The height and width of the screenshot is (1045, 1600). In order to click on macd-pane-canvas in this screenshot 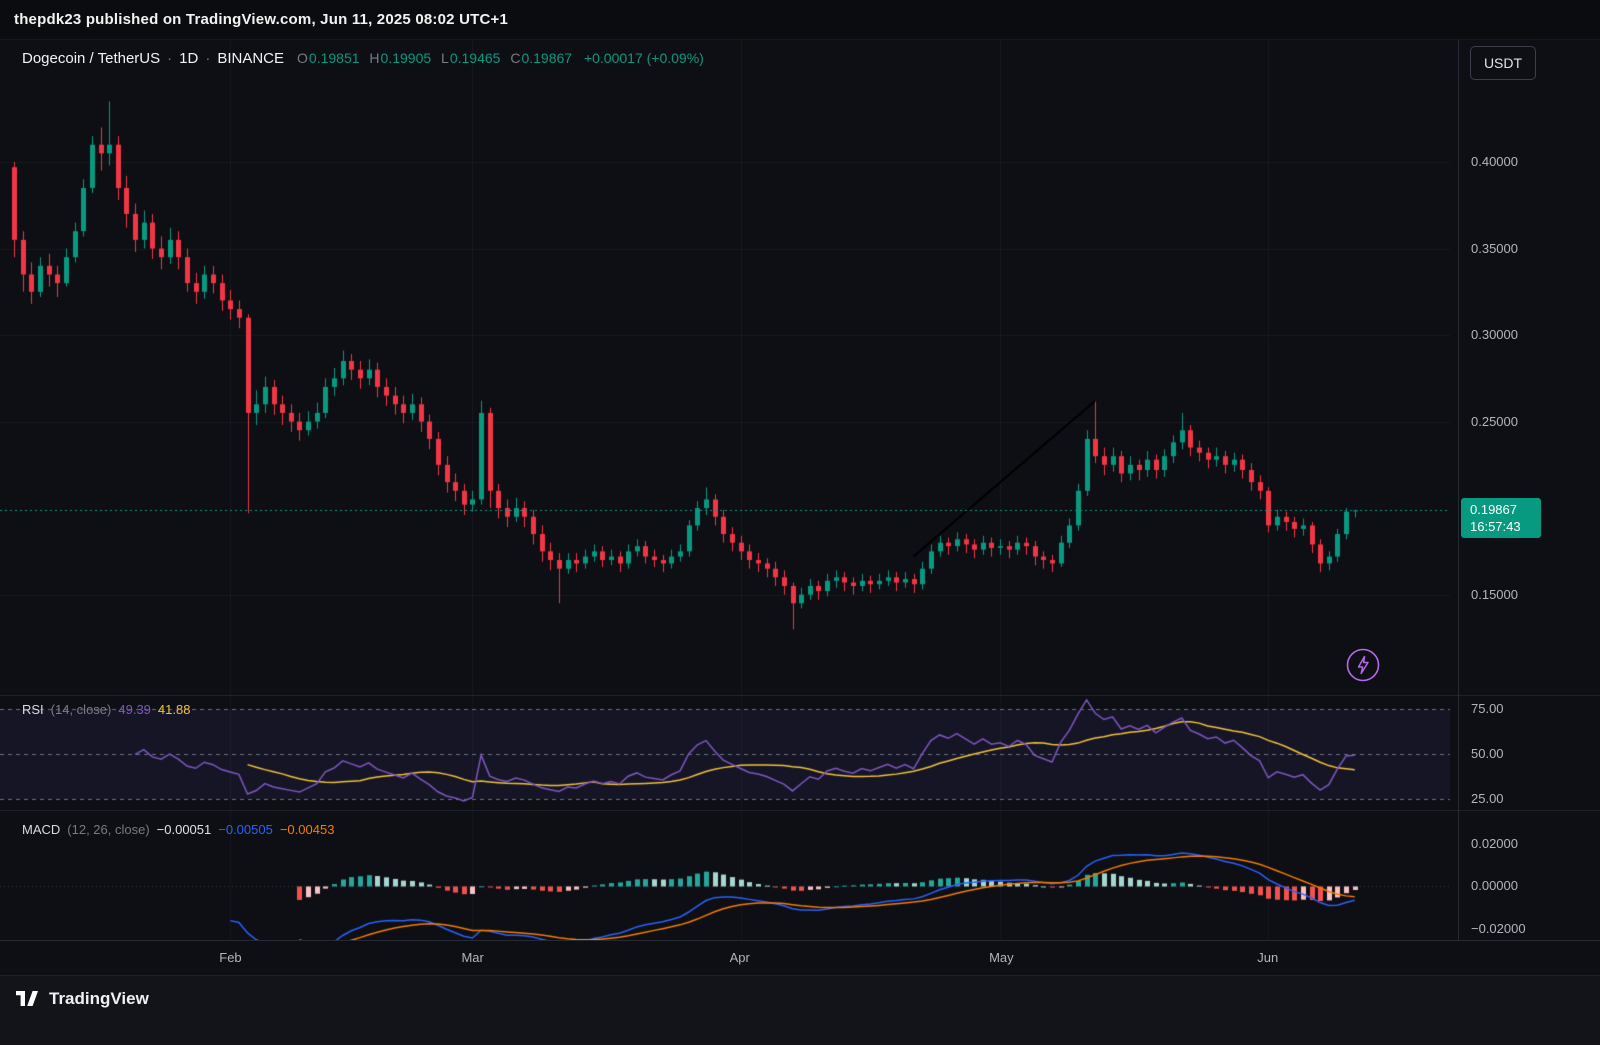, I will do `click(730, 875)`.